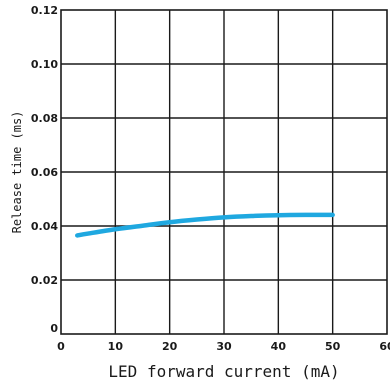 The height and width of the screenshot is (382, 390). I want to click on x-axis-label: LED forward current (mA), so click(223, 371).